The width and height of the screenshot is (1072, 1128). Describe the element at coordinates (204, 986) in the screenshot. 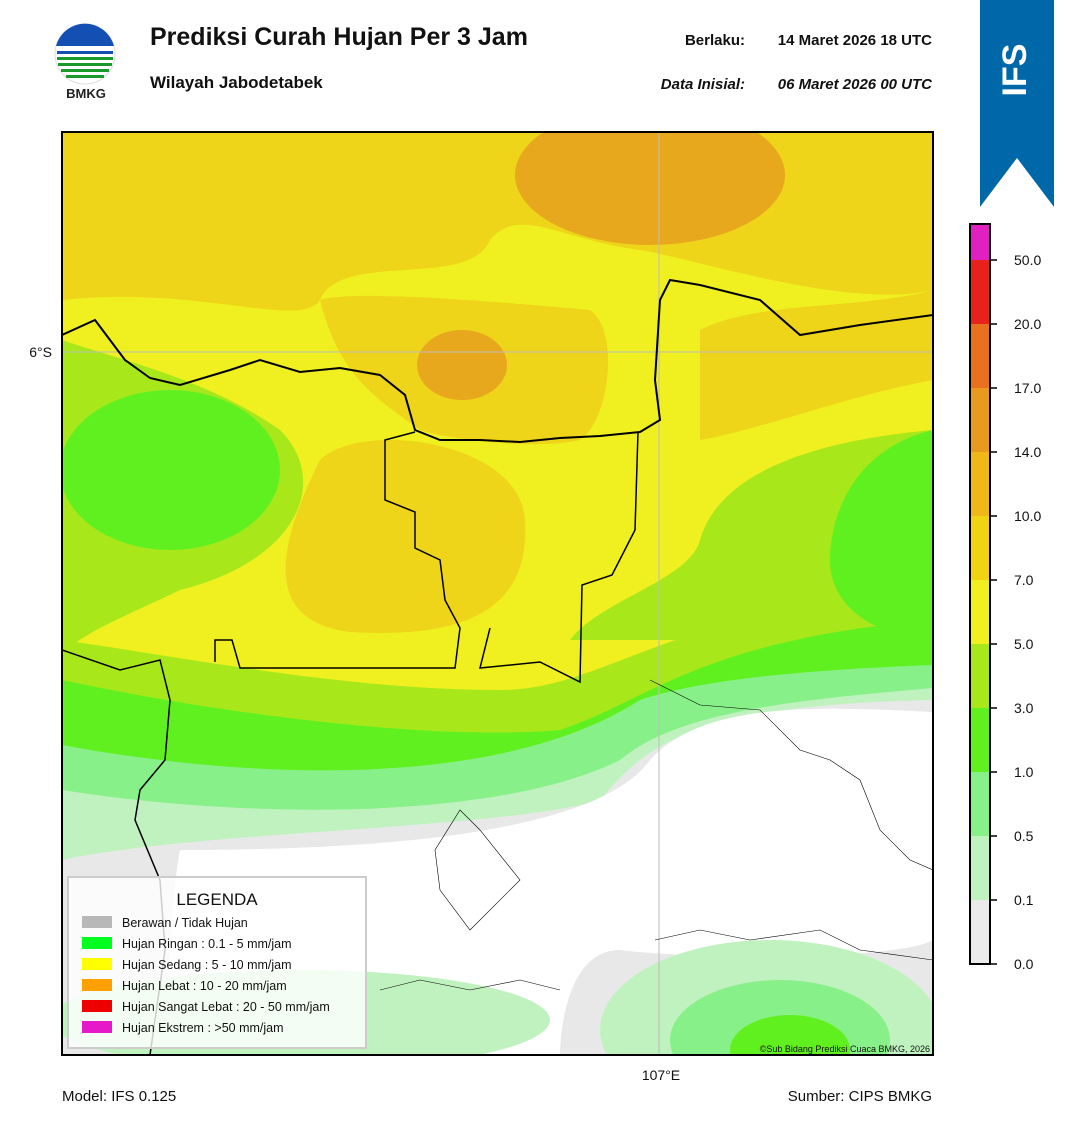

I see `legend-label: Hujan Lebat : 10 - 20 mm/jam` at that location.